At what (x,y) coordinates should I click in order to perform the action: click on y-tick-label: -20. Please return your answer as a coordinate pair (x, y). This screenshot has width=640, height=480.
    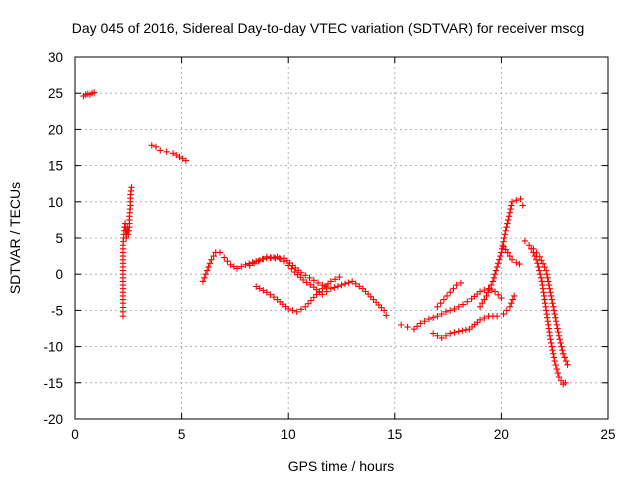
    Looking at the image, I should click on (53, 419).